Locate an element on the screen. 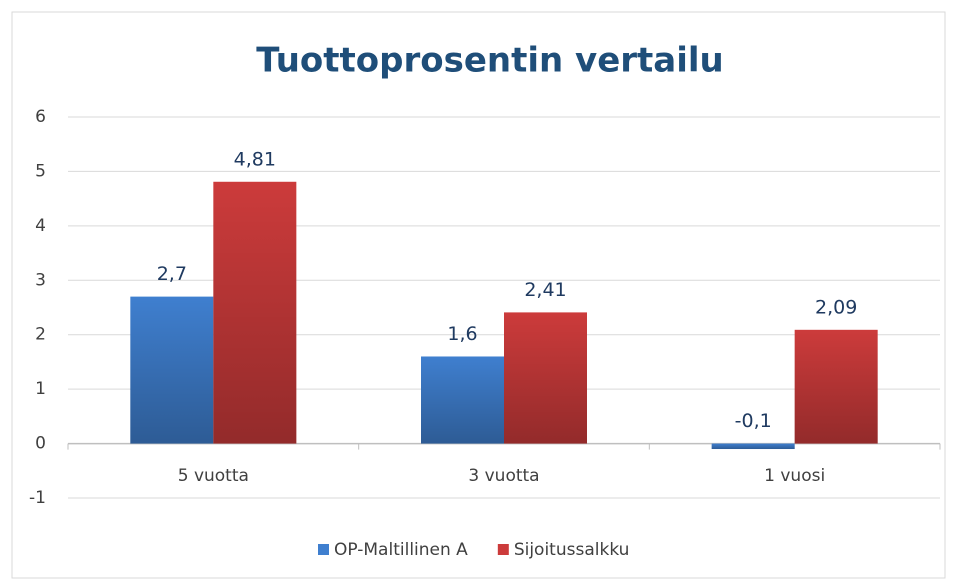 Image resolution: width=959 pixels, height=583 pixels. legend-label: OP-Maltillinen A is located at coordinates (401, 550).